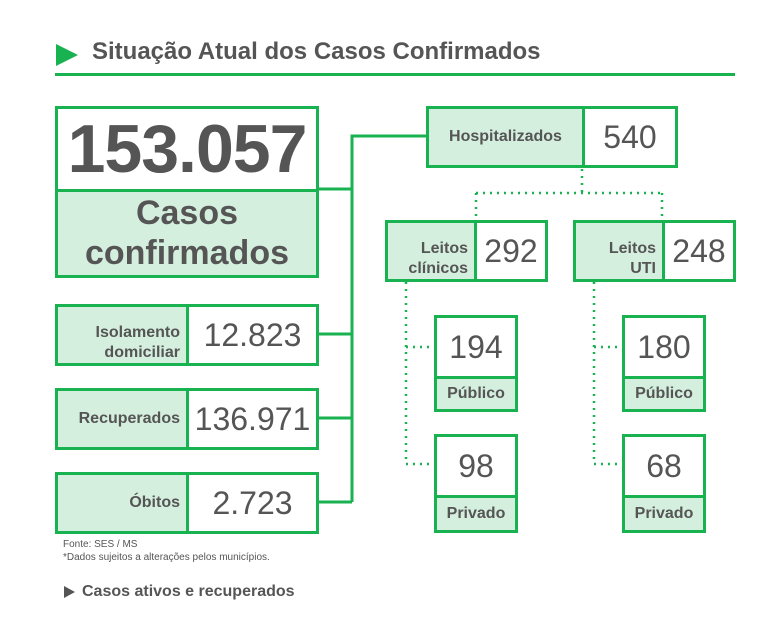  Describe the element at coordinates (187, 252) in the screenshot. I see `total-label-line2: confirmados` at that location.